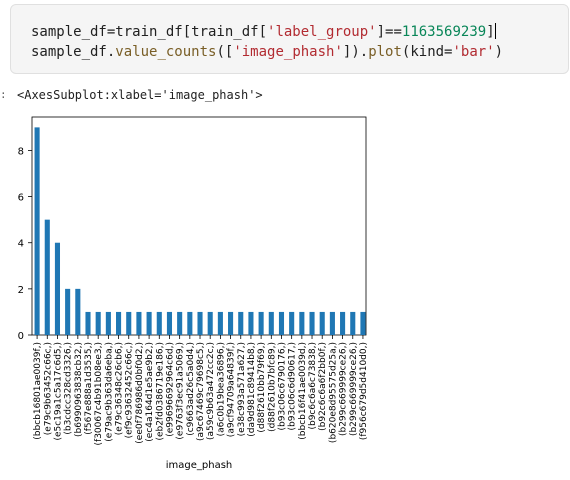 The width and height of the screenshot is (570, 480). What do you see at coordinates (427, 52) in the screenshot?
I see `code-token: (kind=` at bounding box center [427, 52].